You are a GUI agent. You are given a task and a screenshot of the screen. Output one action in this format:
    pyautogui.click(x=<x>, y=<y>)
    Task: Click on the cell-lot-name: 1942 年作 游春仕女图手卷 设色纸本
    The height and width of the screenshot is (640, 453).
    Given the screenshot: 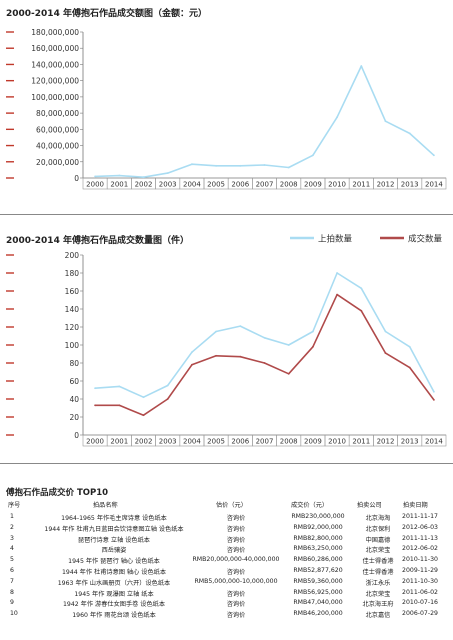 What is the action you would take?
    pyautogui.click(x=114, y=605)
    